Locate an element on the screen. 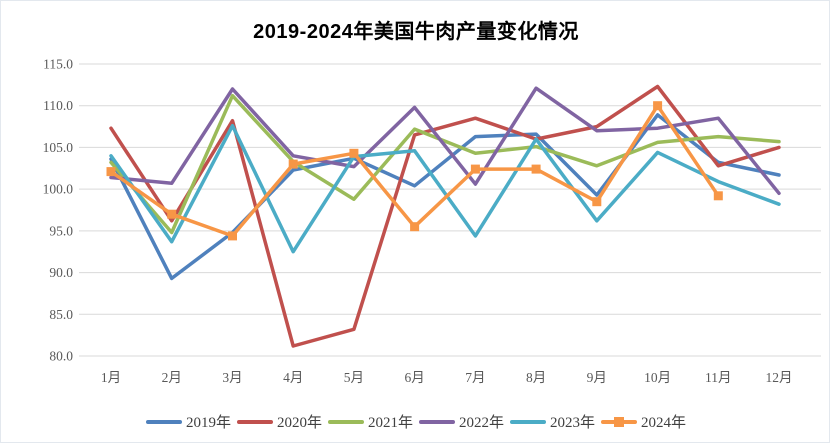  legend-marker-icon is located at coordinates (619, 421).